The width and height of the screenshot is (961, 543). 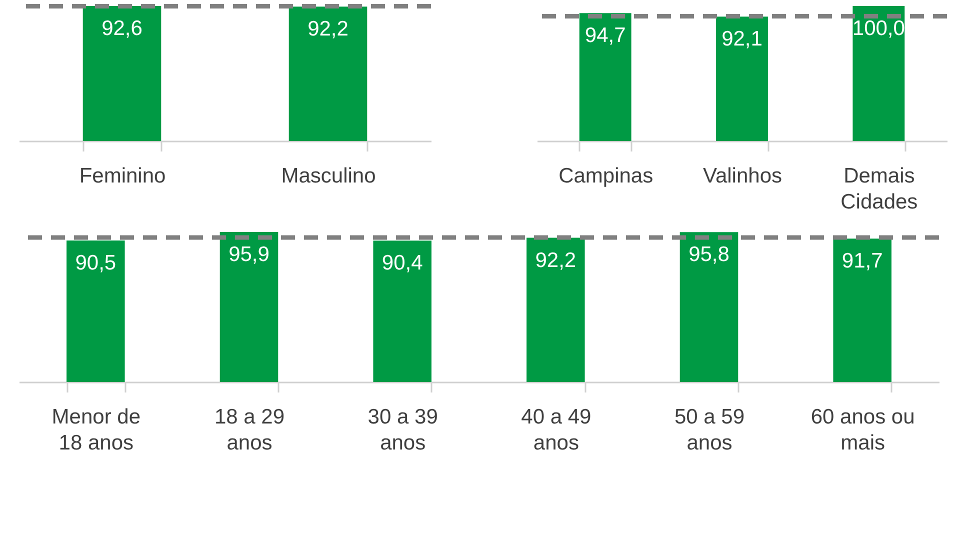 I want to click on x-tick-label: Masculino, so click(x=328, y=176).